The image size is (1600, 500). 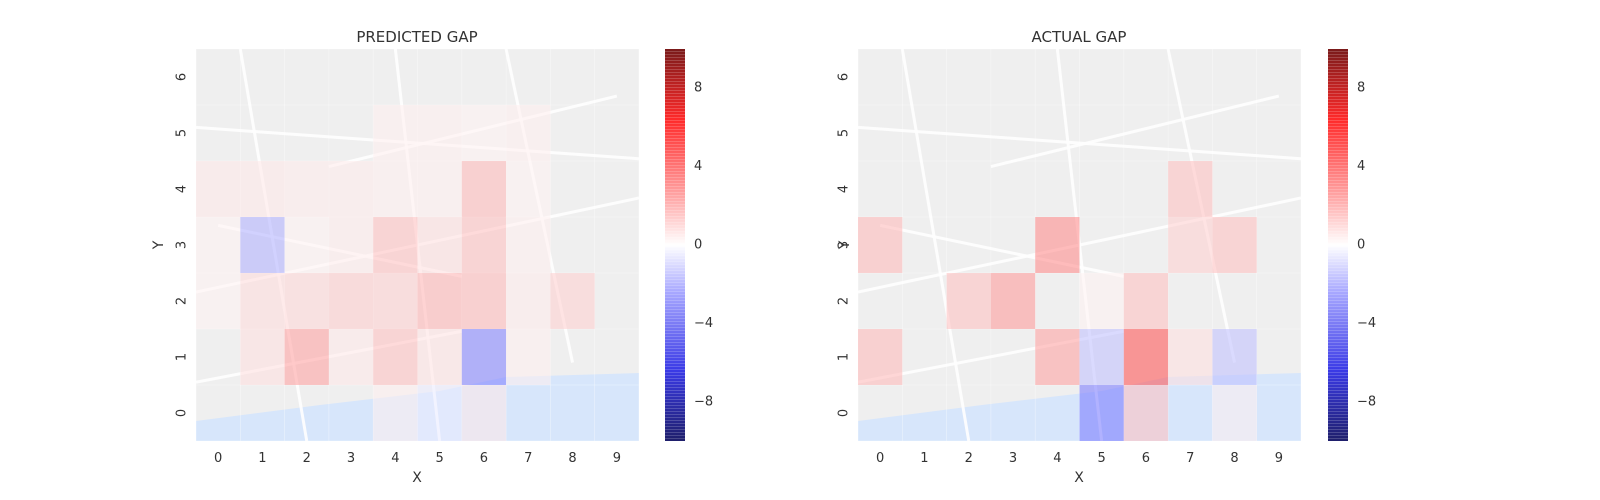 I want to click on chart-title: ACTUAL GAP, so click(x=1079, y=37).